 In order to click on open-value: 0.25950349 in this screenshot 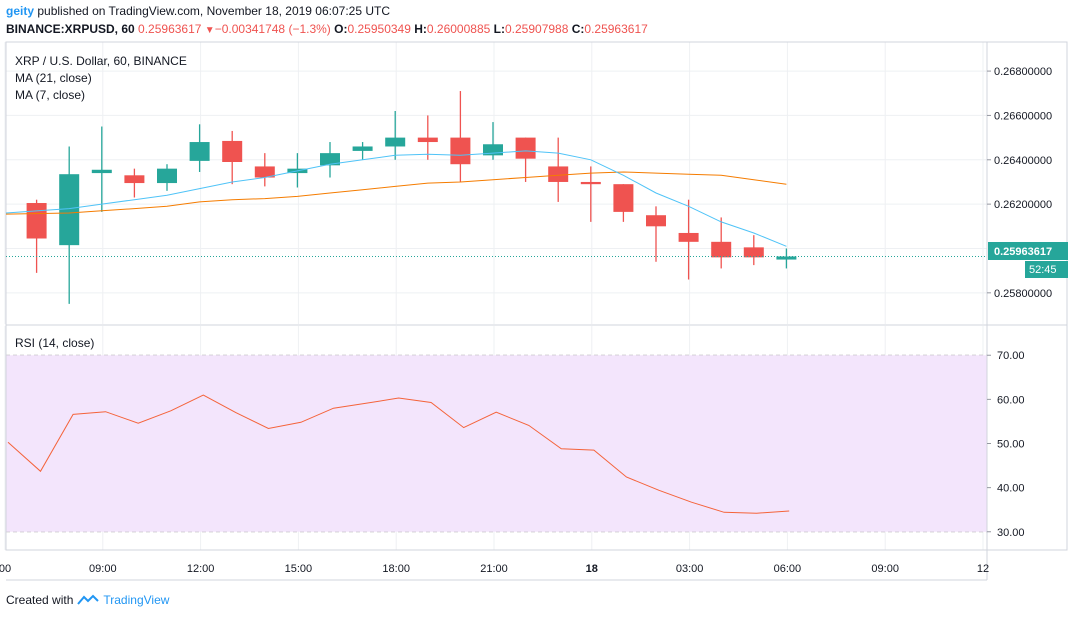, I will do `click(379, 29)`.